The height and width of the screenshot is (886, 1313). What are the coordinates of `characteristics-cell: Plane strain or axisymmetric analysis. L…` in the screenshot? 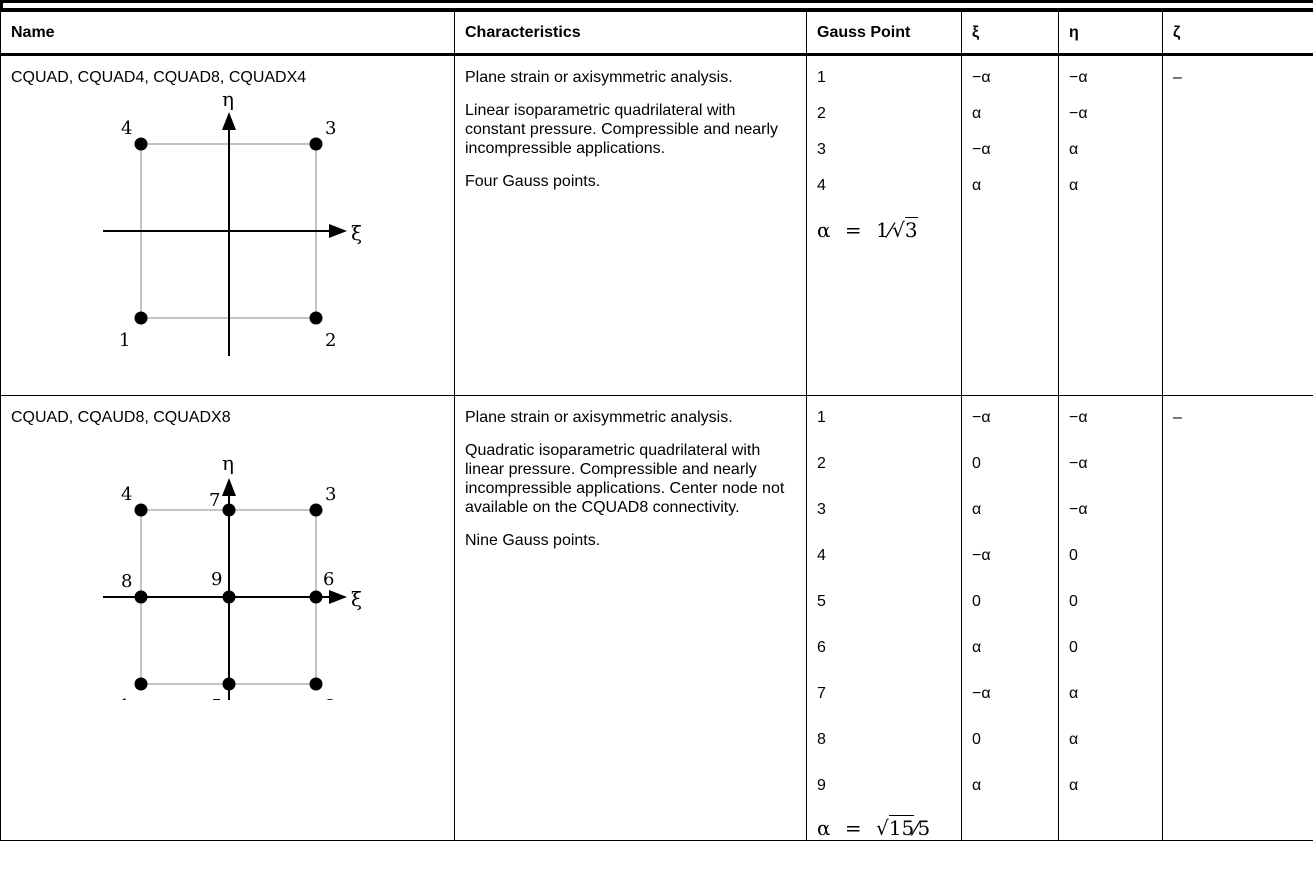 It's located at (630, 225).